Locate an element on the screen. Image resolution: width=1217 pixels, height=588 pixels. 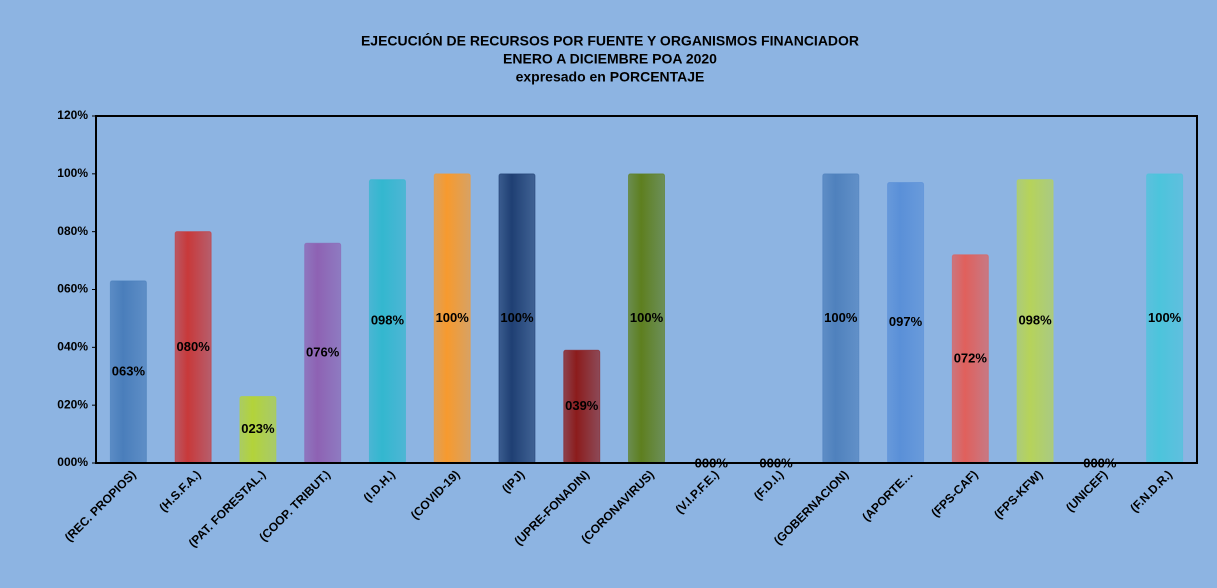
x-tick-label: (COVID-19) is located at coordinates (435, 494).